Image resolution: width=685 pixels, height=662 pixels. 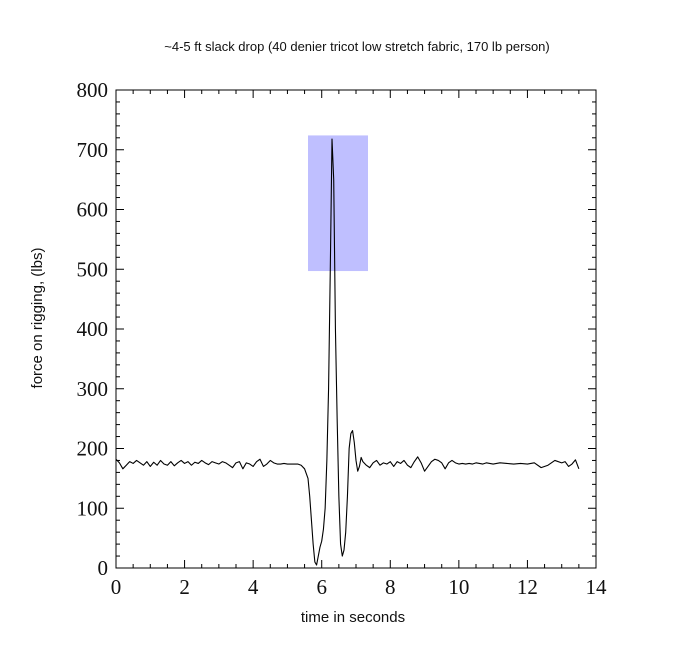 I want to click on x-tick-label: 2, so click(x=184, y=587).